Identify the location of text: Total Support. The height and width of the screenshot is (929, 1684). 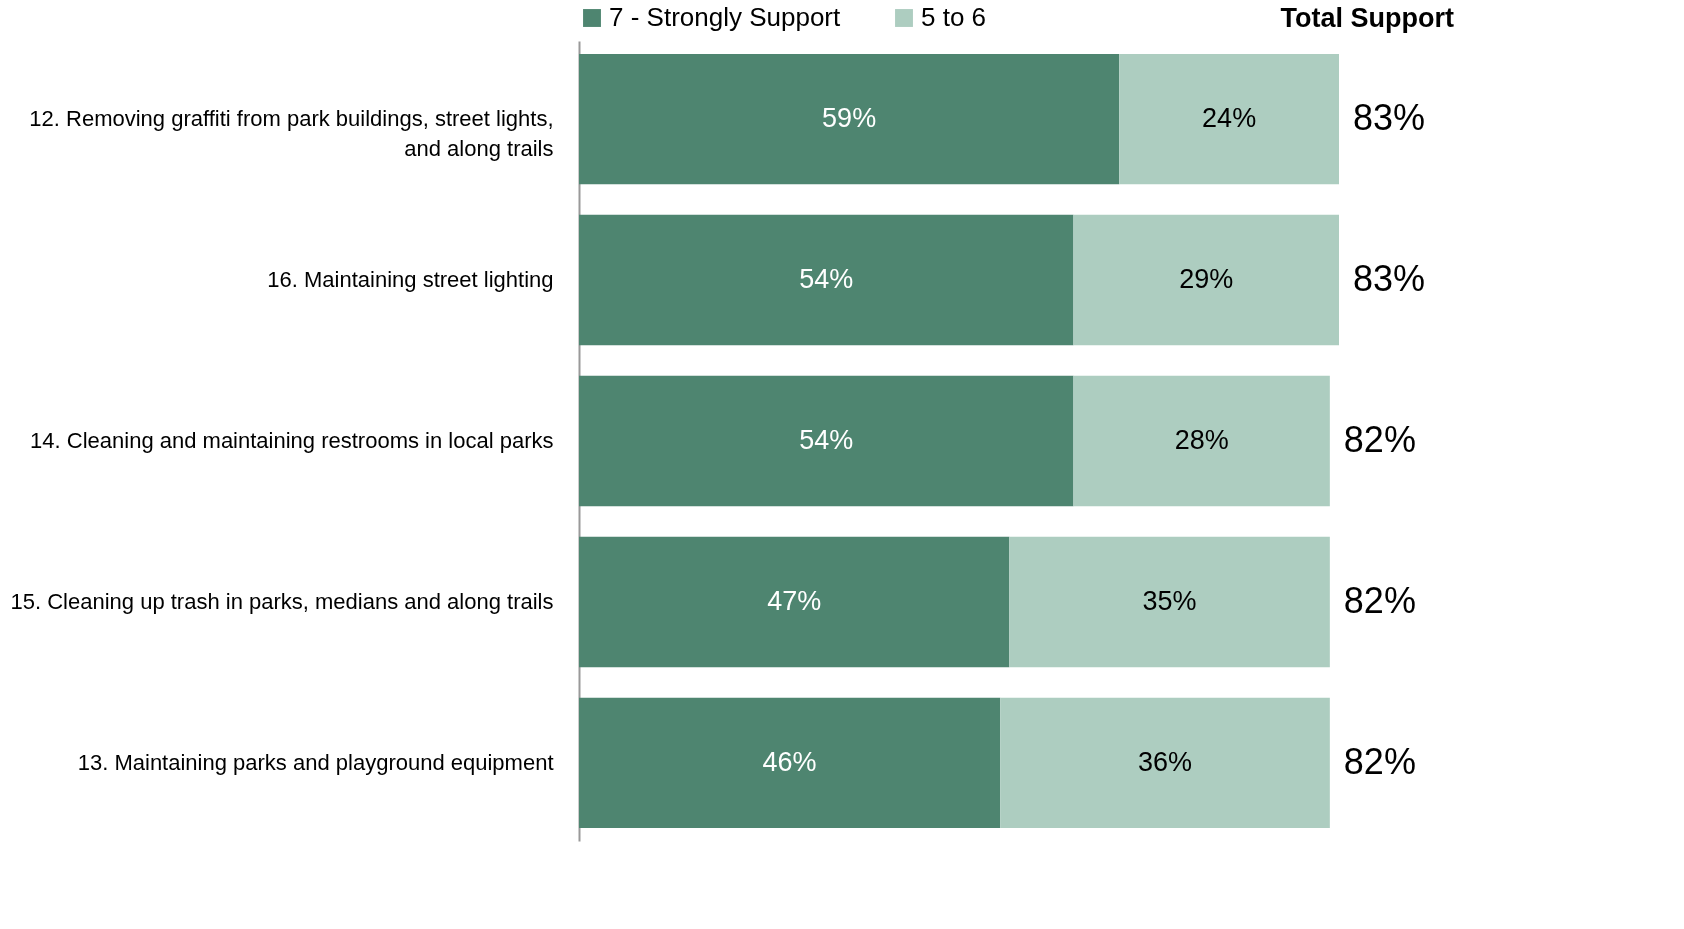
(1367, 18).